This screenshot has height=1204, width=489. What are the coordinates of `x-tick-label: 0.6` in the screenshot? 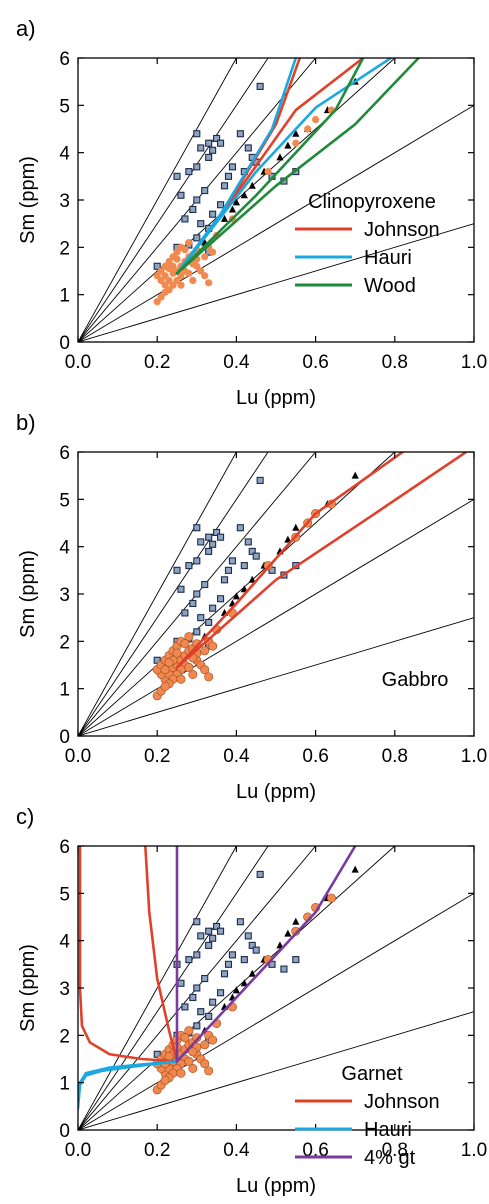 It's located at (315, 756).